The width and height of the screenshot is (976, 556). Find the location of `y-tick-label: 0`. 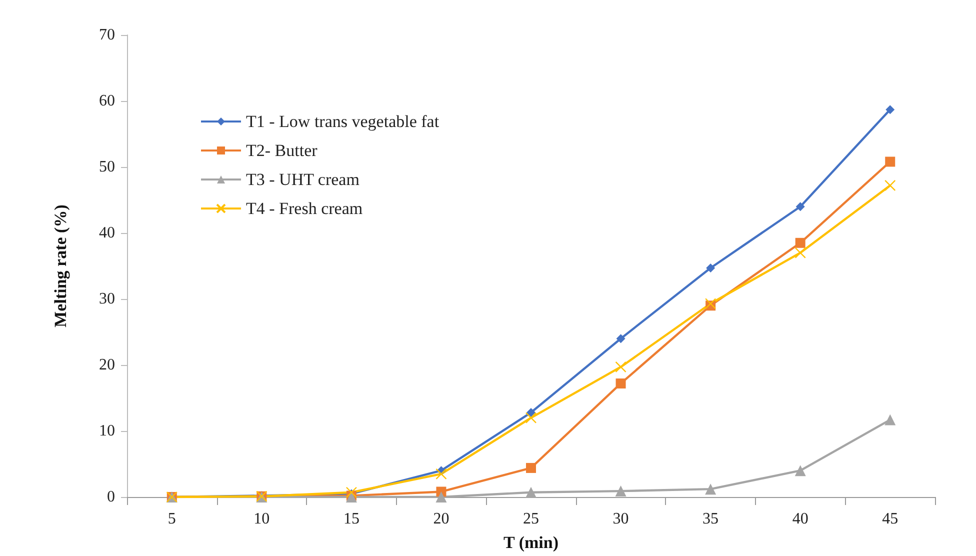

y-tick-label: 0 is located at coordinates (111, 497).